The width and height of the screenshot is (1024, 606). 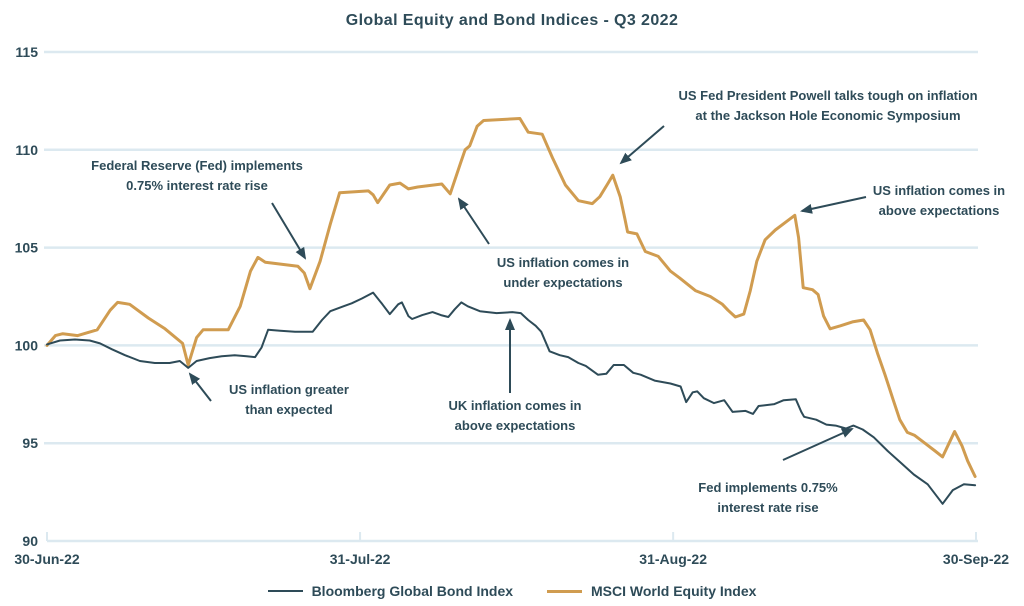 What do you see at coordinates (27, 248) in the screenshot?
I see `y-axis-label-105: 105` at bounding box center [27, 248].